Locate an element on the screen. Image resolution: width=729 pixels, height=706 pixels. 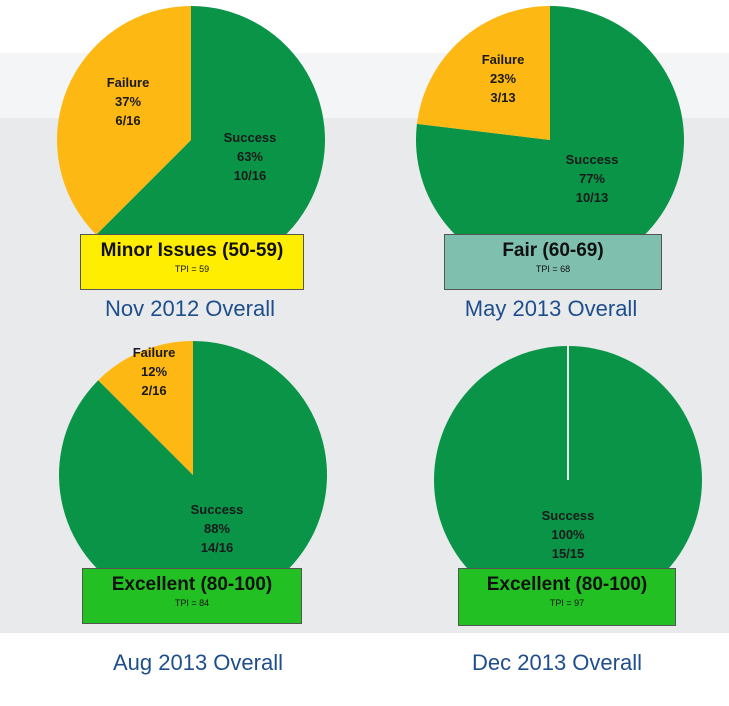
success-label-frac: 14/16 is located at coordinates (217, 547).